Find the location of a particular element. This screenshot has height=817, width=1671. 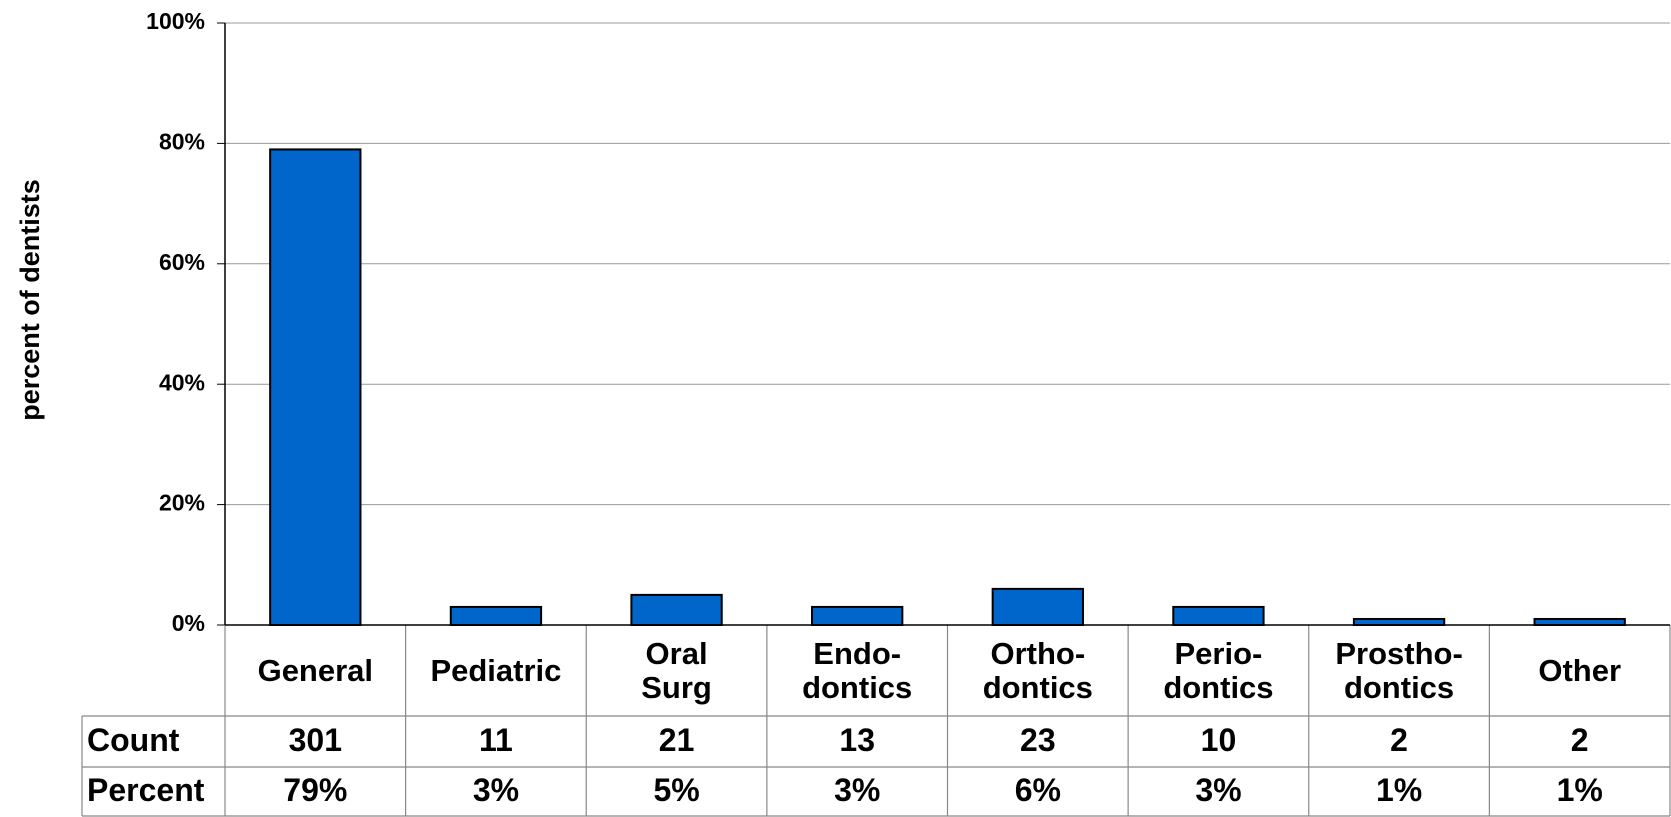

y-tick-label: 80% is located at coordinates (182, 141).